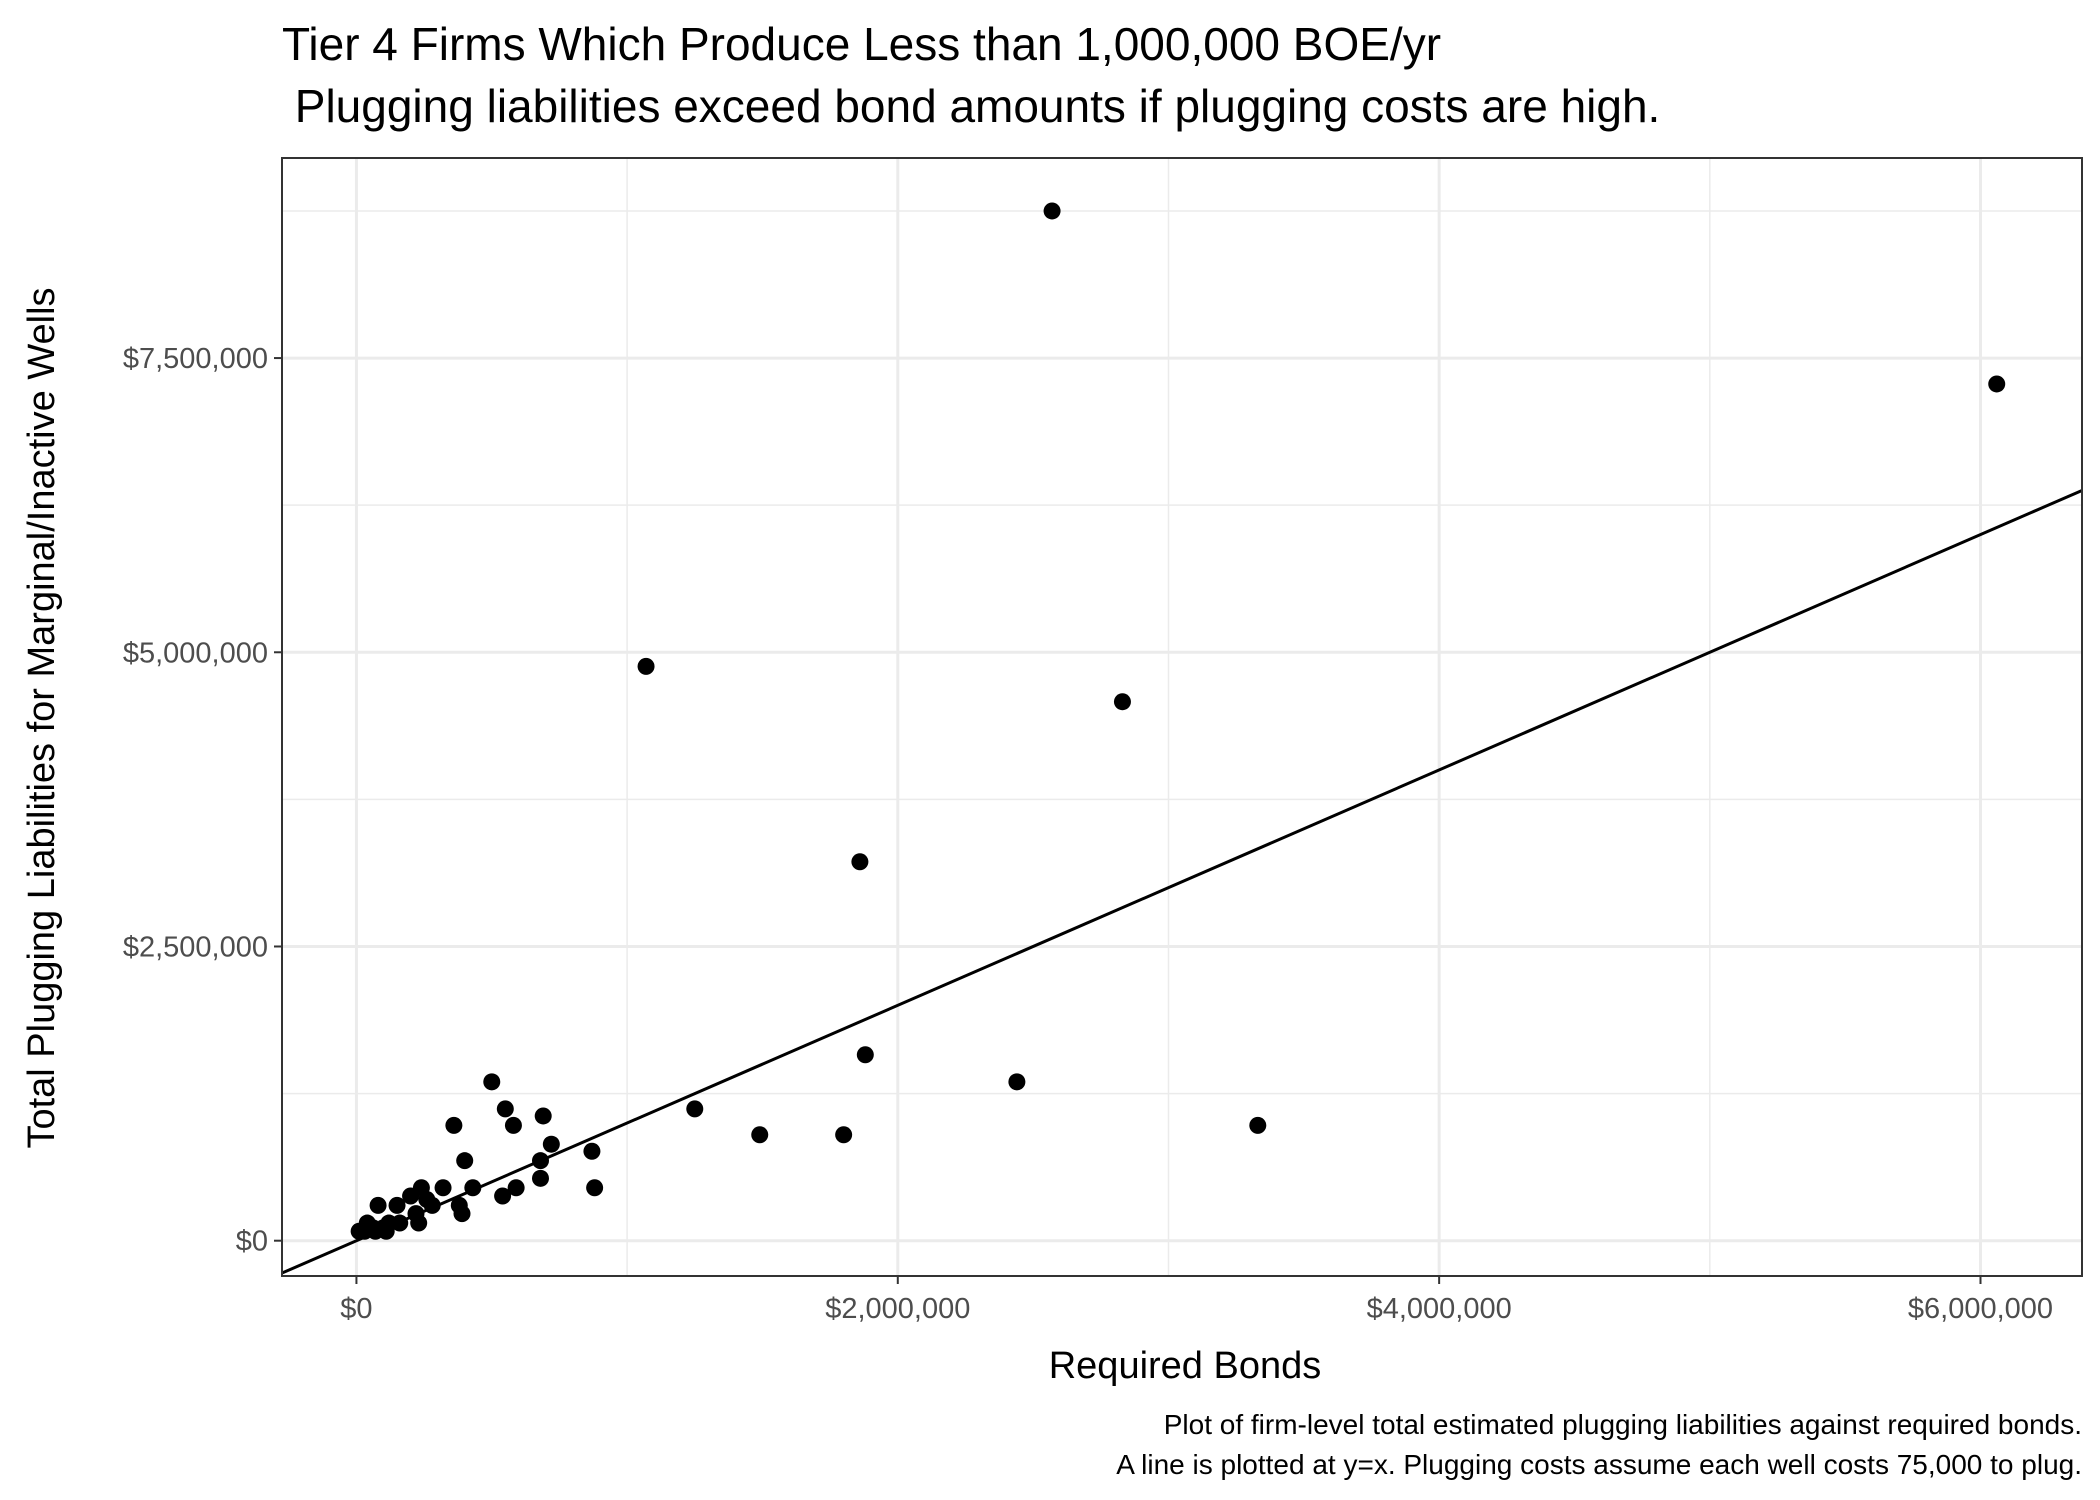  I want to click on y-tick-label: $5,000,000, so click(195, 653).